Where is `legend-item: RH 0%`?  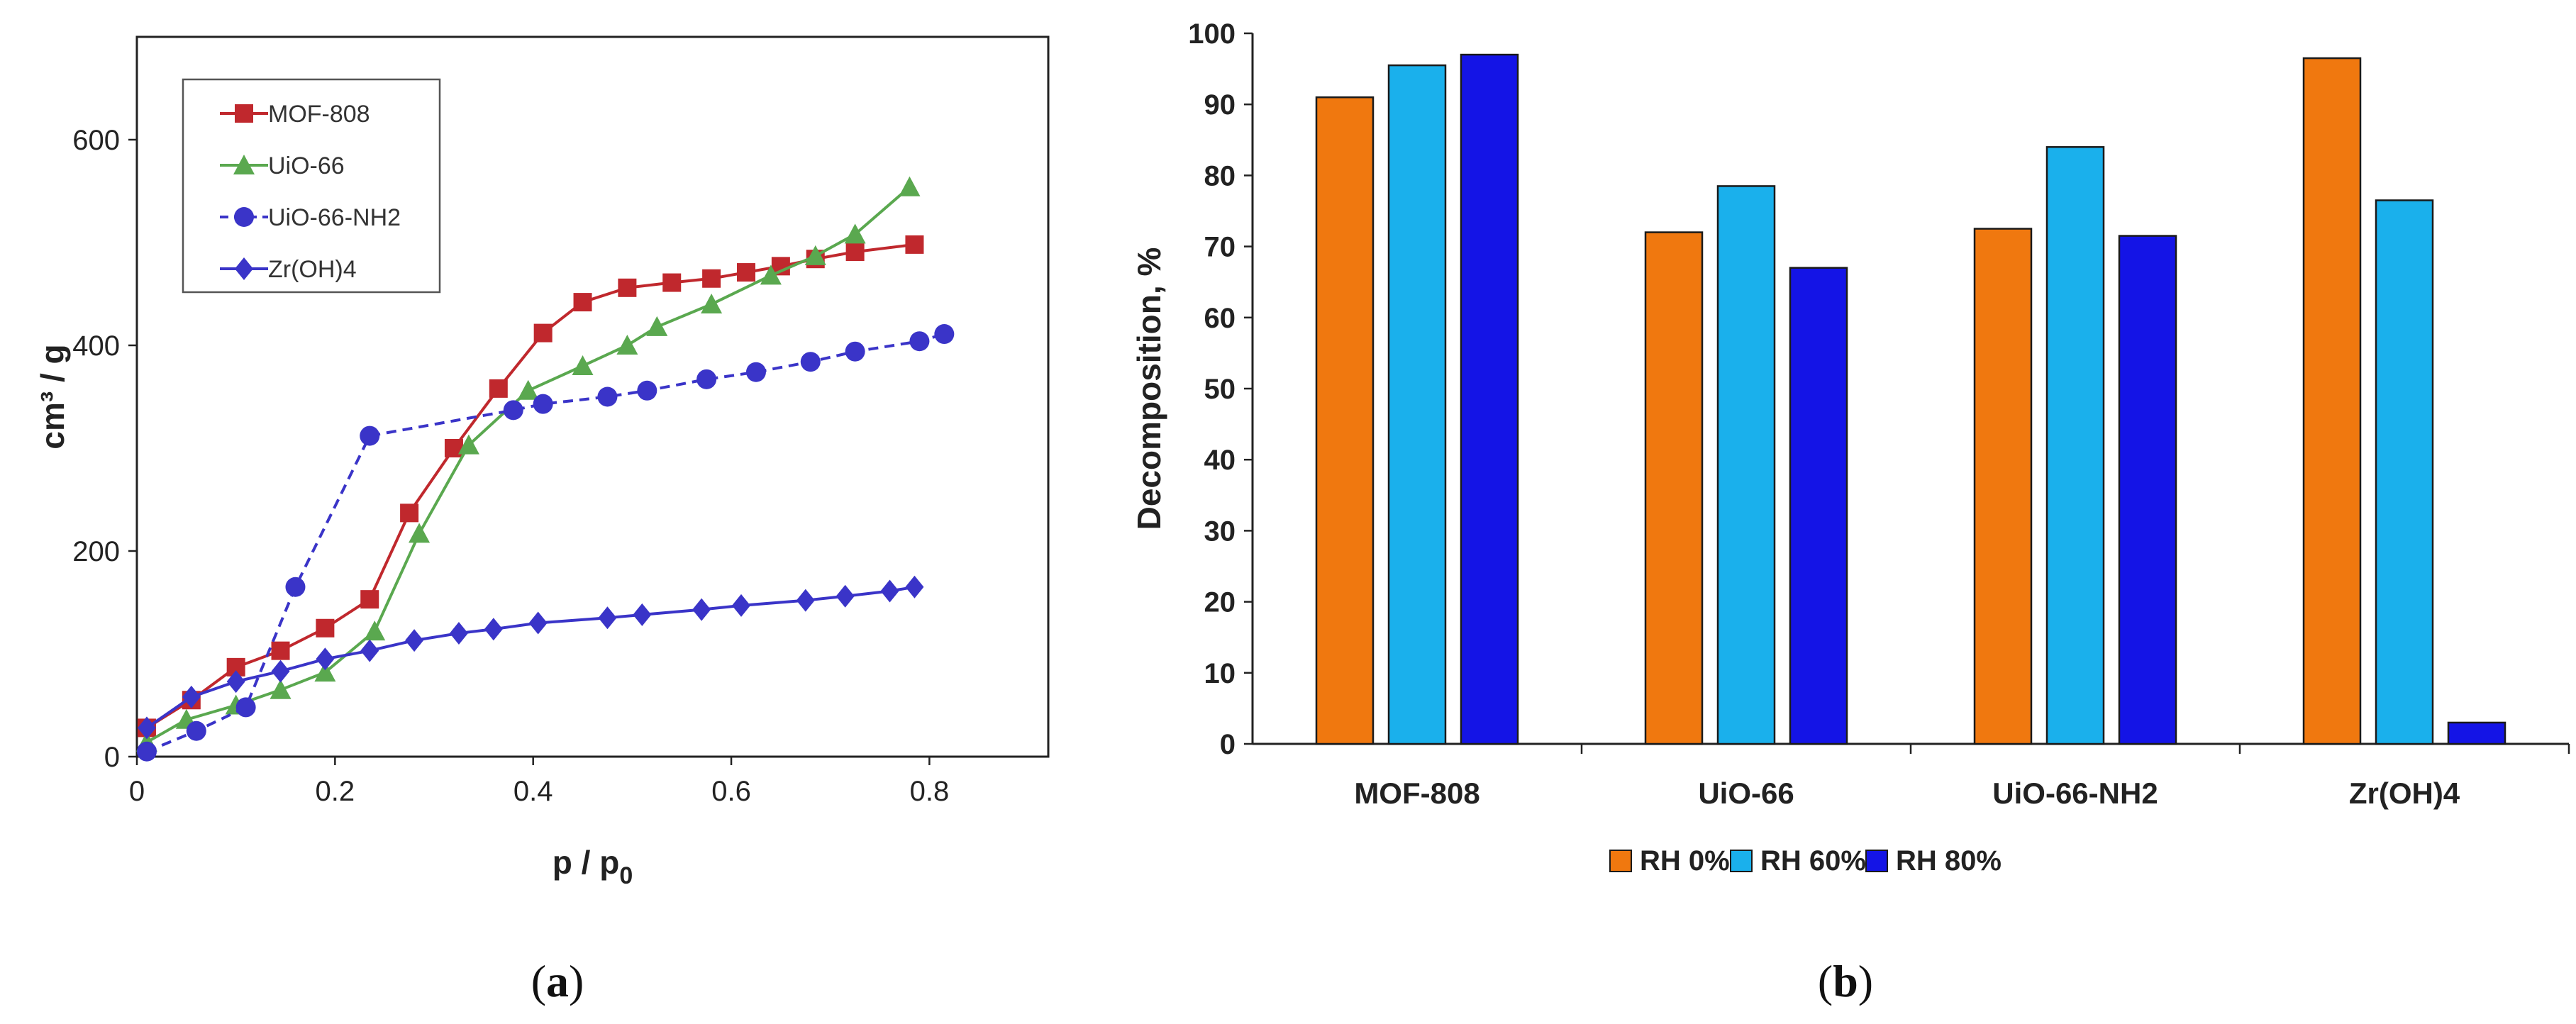 legend-item: RH 0% is located at coordinates (1670, 860).